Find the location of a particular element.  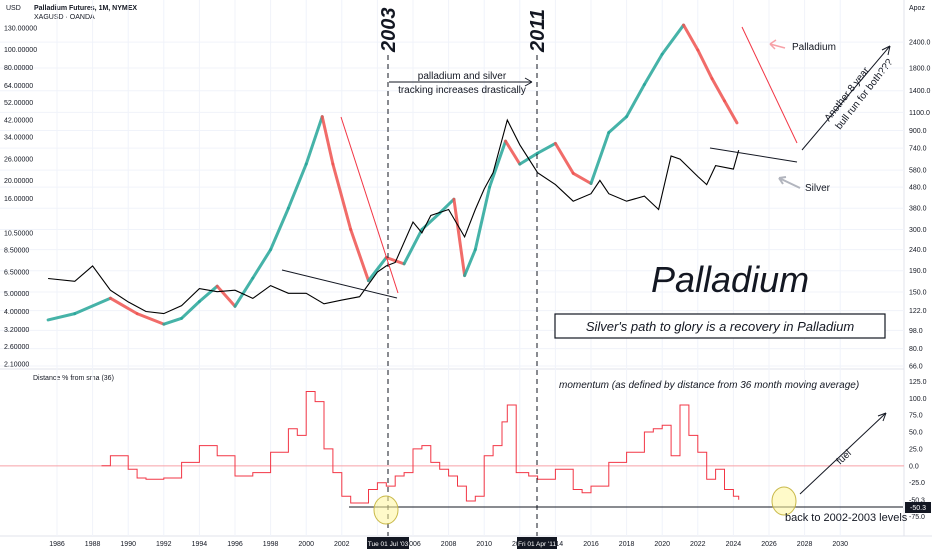

right-tick-label: 380.0 is located at coordinates (918, 209).